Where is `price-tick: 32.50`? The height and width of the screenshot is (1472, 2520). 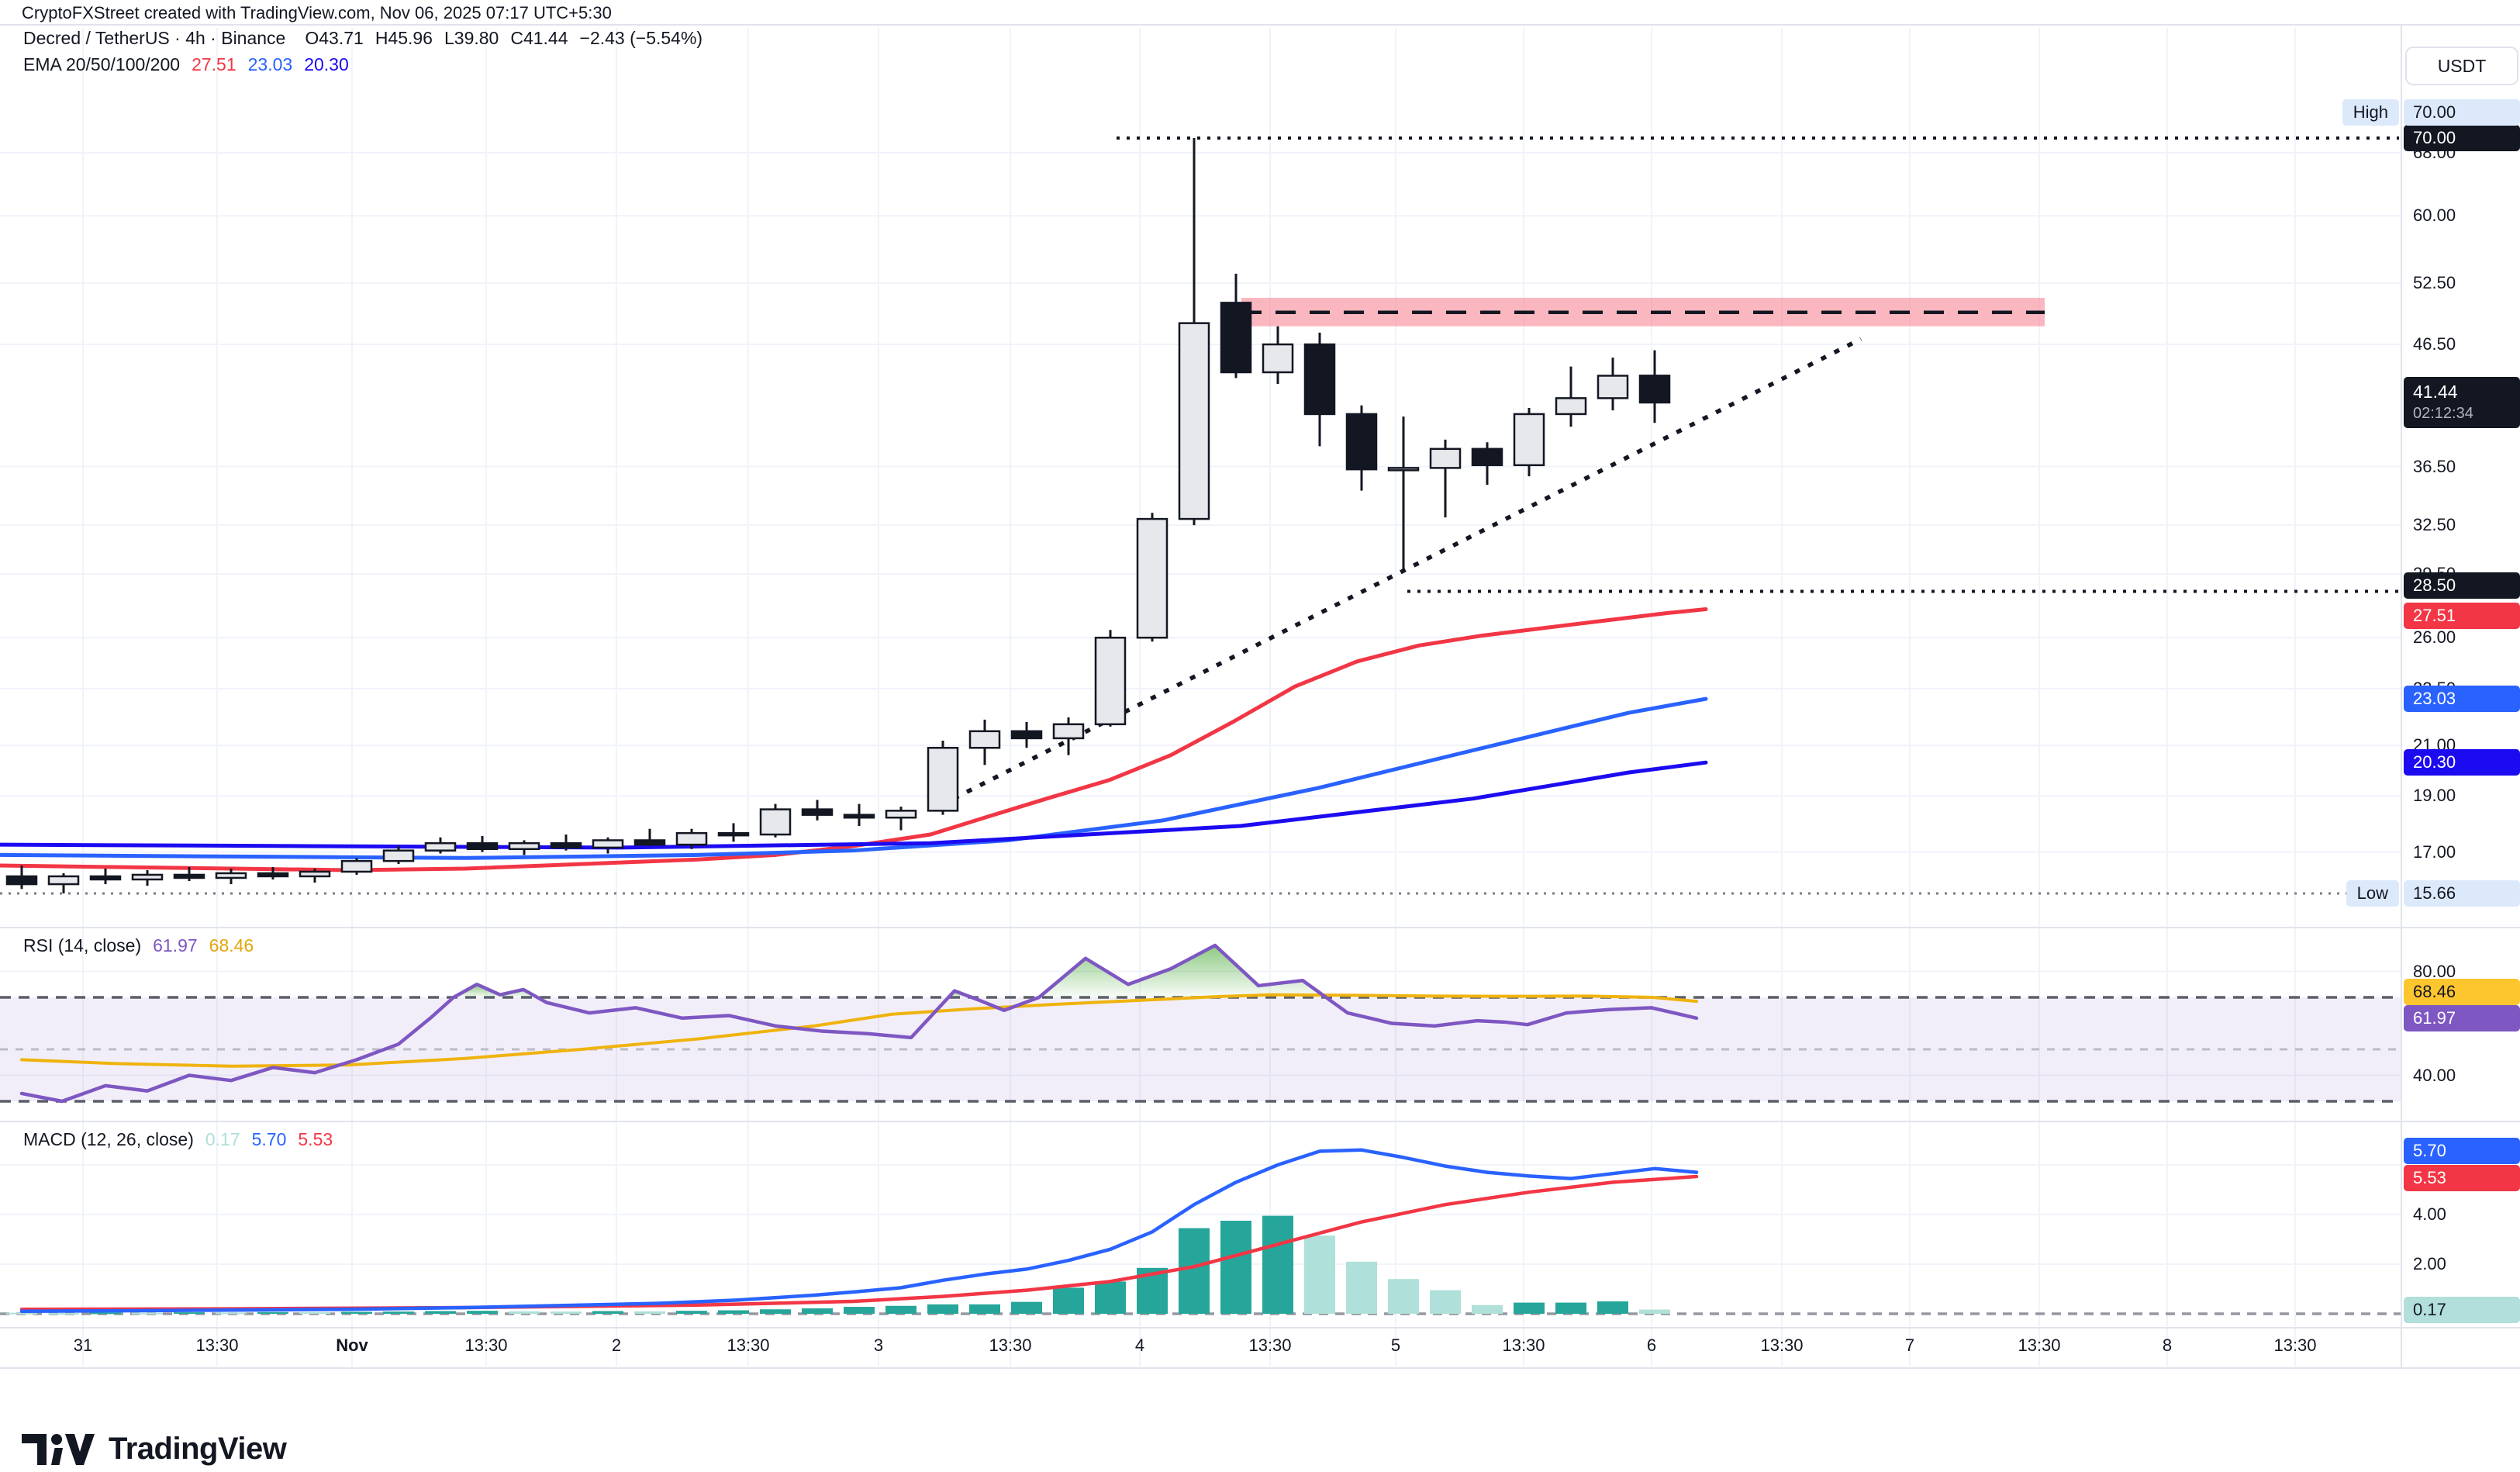
price-tick: 32.50 is located at coordinates (2434, 525).